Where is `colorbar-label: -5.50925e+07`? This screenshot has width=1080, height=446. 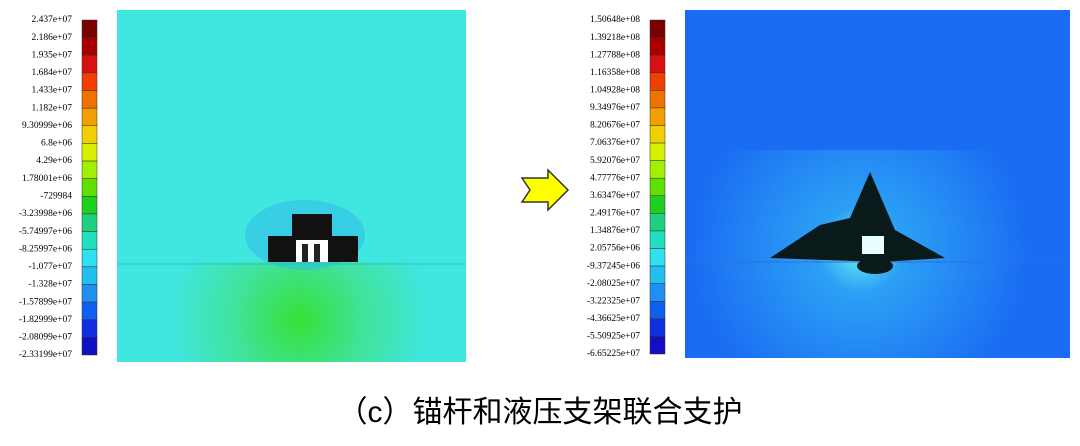 colorbar-label: -5.50925e+07 is located at coordinates (613, 337).